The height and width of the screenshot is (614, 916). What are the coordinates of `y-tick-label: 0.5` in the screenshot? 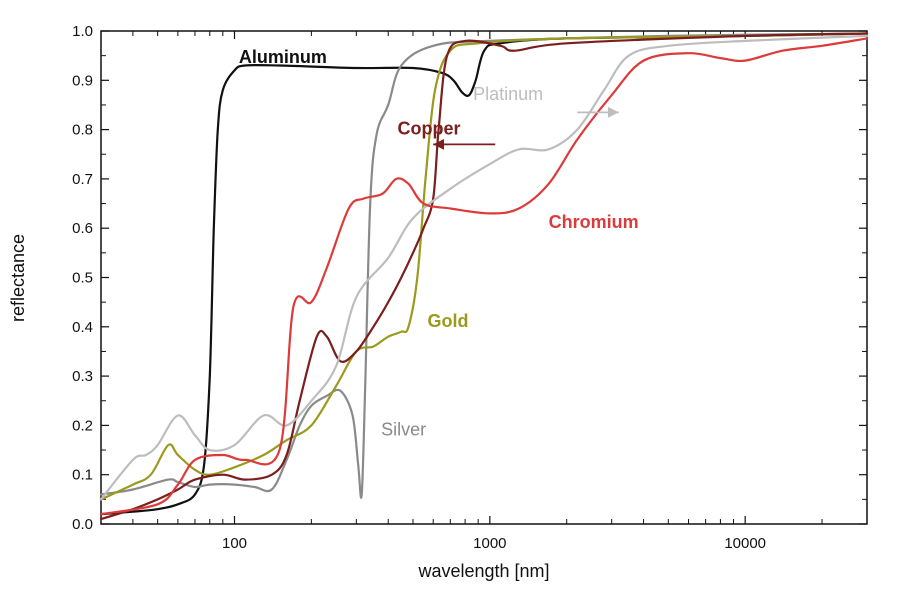 It's located at (82, 278).